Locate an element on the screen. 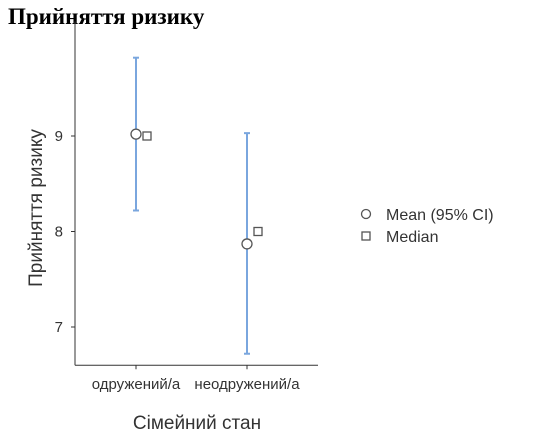 The height and width of the screenshot is (432, 533). y-axis-title: Прийняття ризику is located at coordinates (36, 208).